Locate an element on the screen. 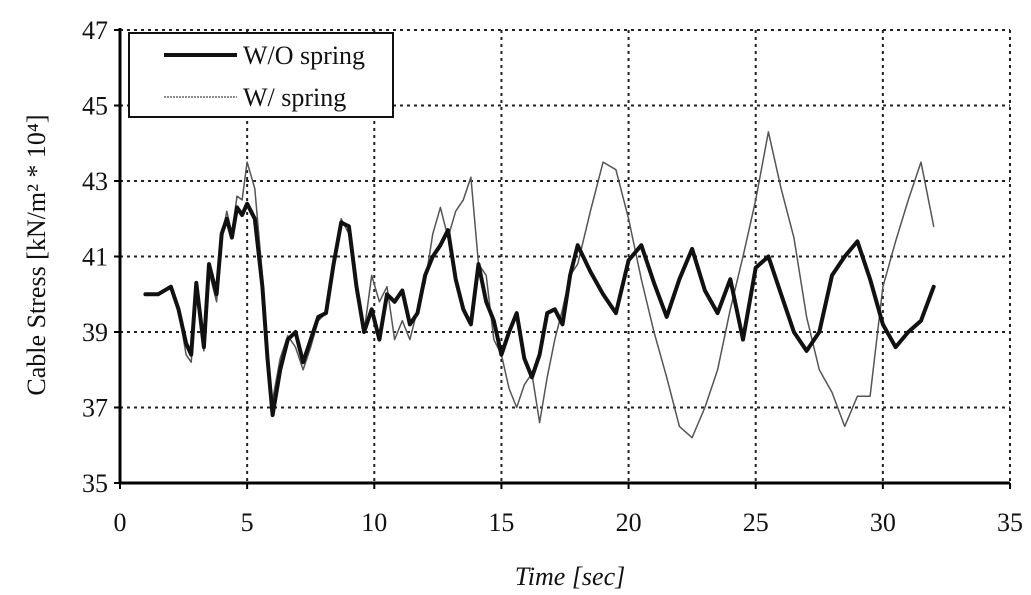 The image size is (1031, 595). y-tick-label-37: 37 is located at coordinates (95, 408).